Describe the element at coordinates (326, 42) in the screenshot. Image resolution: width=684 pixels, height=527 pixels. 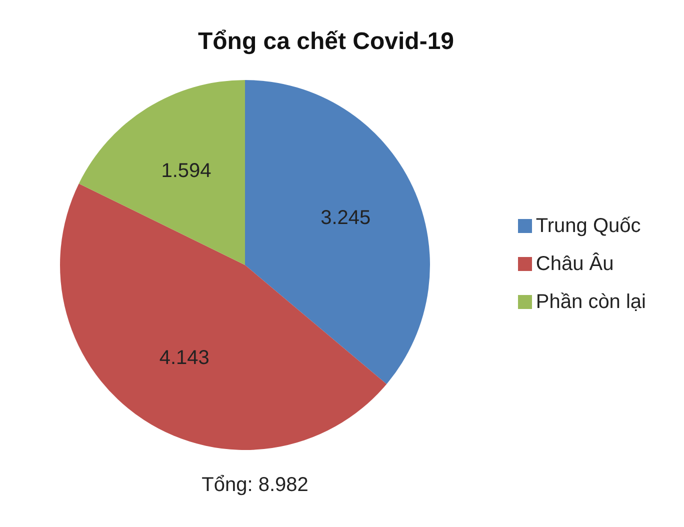
I see `chart-title: Tổng ca chết Covid-19` at that location.